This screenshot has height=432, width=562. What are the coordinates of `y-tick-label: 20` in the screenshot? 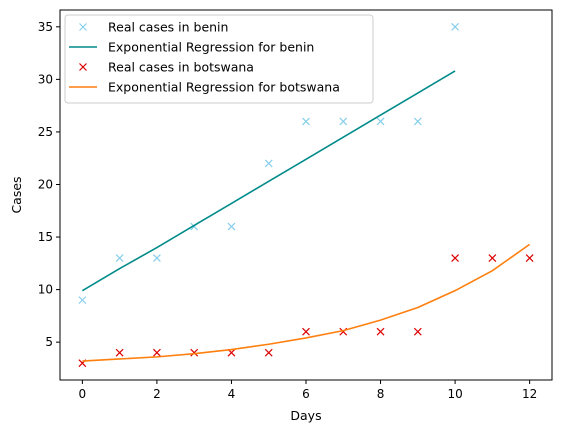 It's located at (45, 184).